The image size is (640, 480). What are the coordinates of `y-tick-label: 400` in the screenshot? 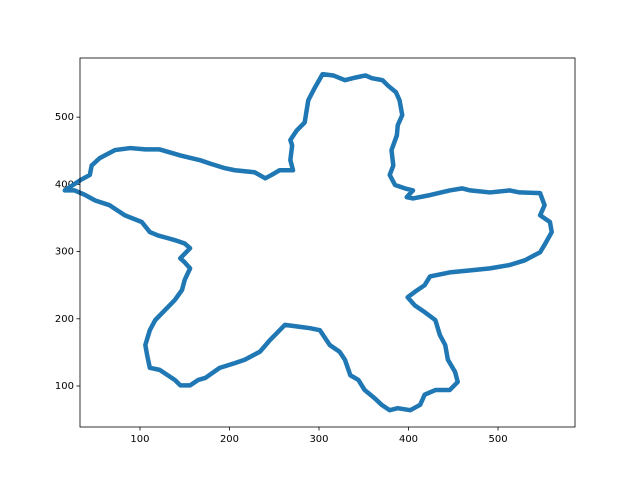 It's located at (64, 184).